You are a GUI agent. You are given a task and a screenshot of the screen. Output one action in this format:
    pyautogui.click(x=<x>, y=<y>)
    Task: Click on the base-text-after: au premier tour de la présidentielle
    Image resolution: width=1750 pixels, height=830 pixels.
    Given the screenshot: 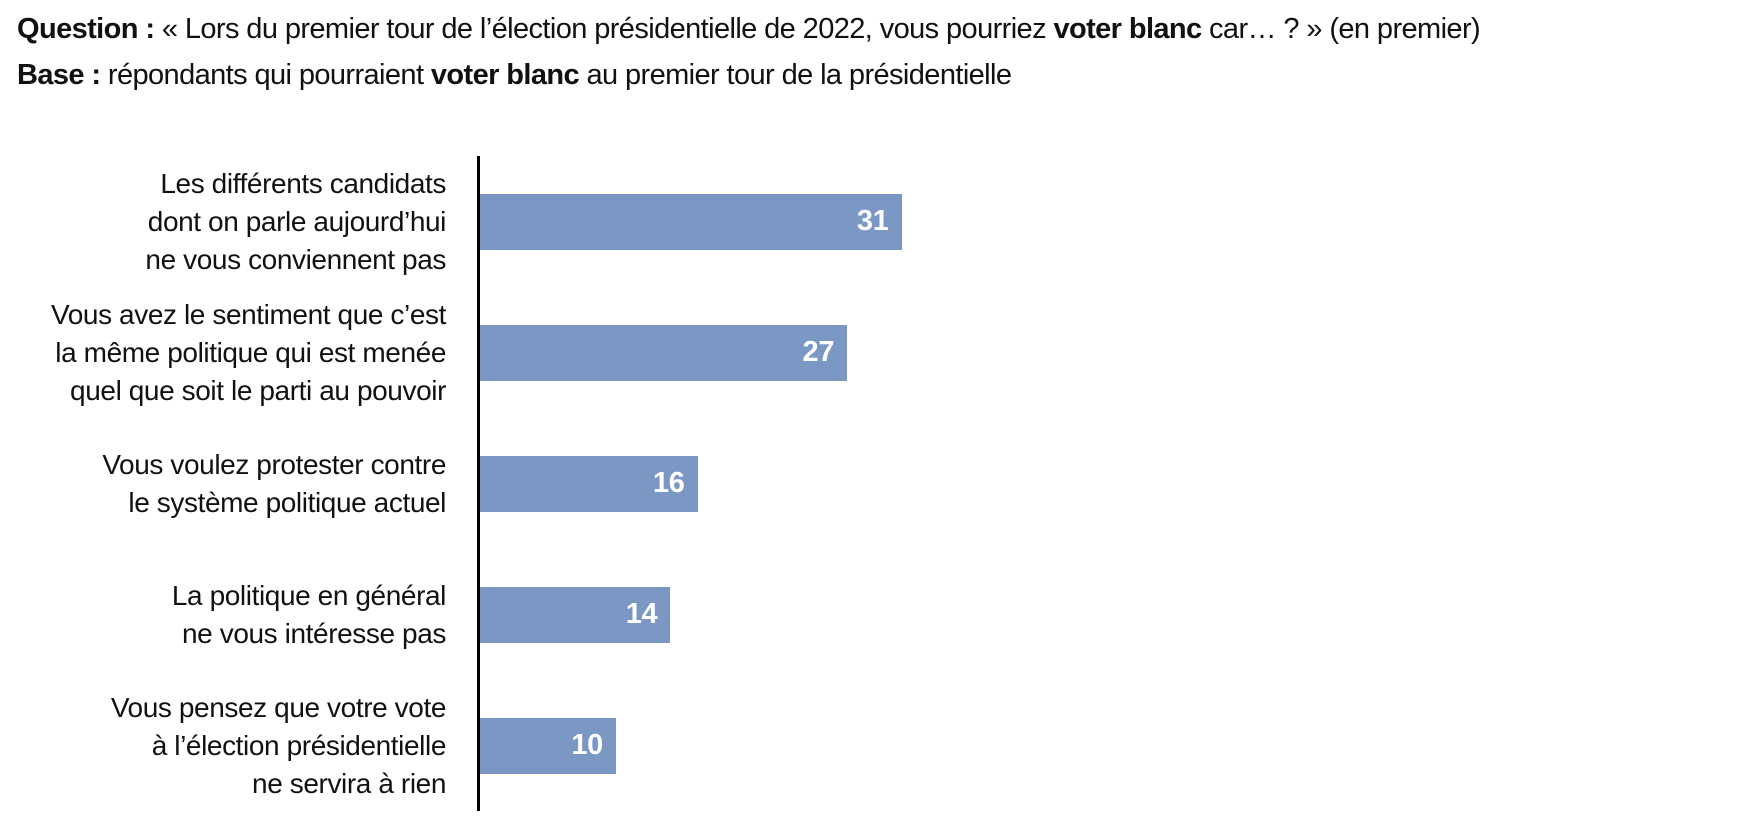 What is the action you would take?
    pyautogui.click(x=795, y=75)
    